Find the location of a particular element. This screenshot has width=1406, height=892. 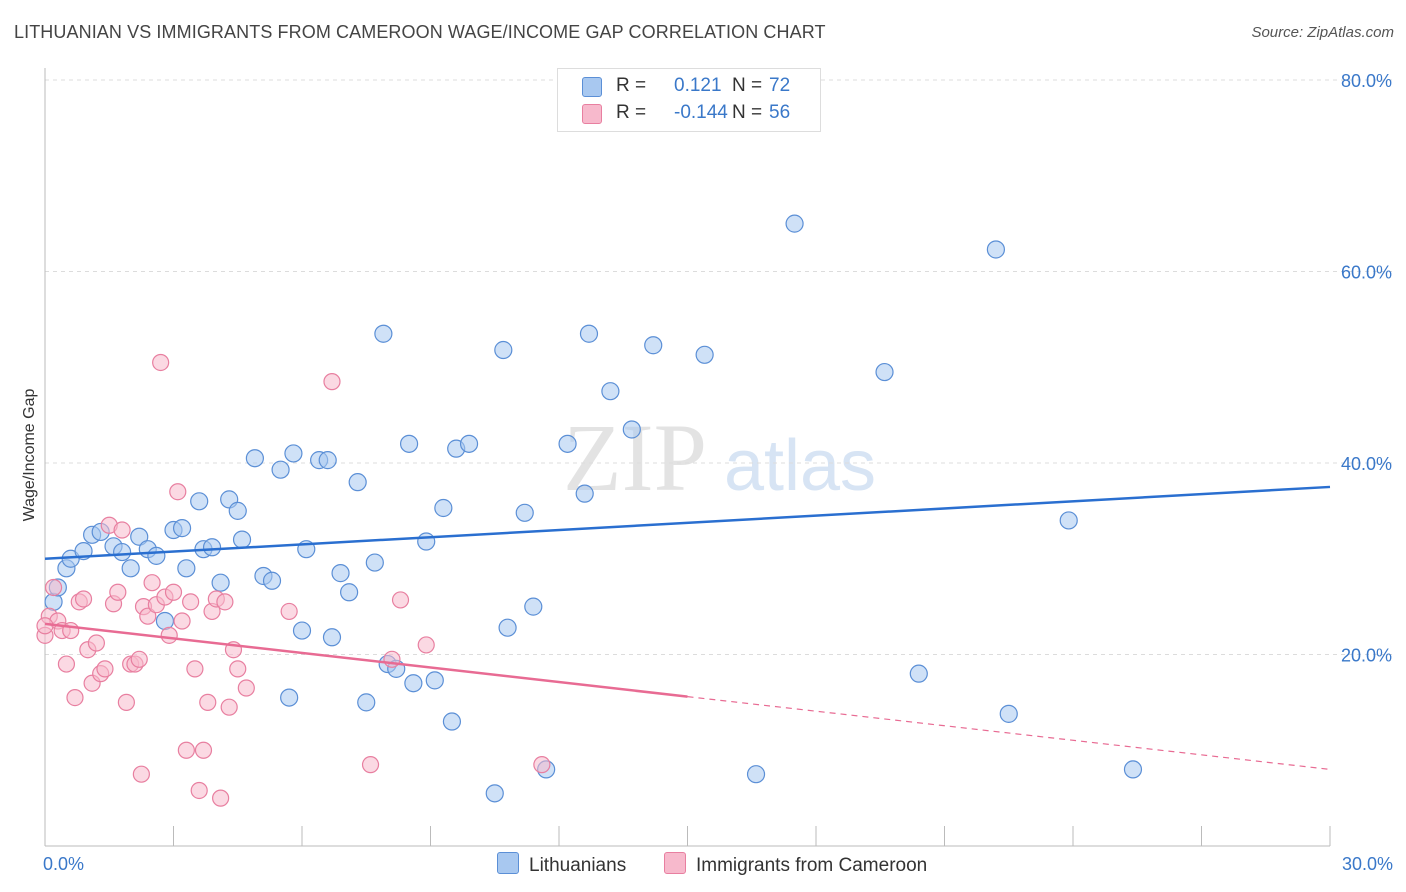

y-tick-label: 20.0% is located at coordinates (1366, 656).